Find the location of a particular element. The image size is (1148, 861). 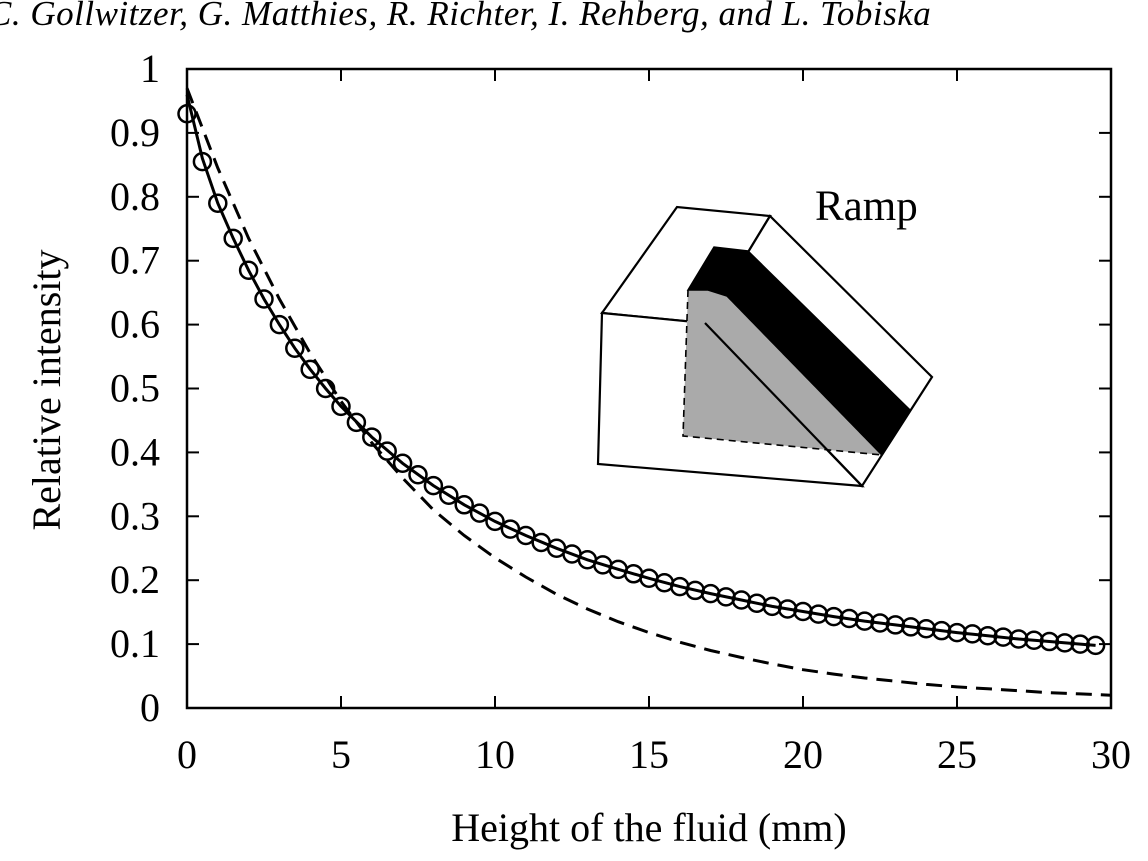

x-tick-label: 25 is located at coordinates (957, 754).